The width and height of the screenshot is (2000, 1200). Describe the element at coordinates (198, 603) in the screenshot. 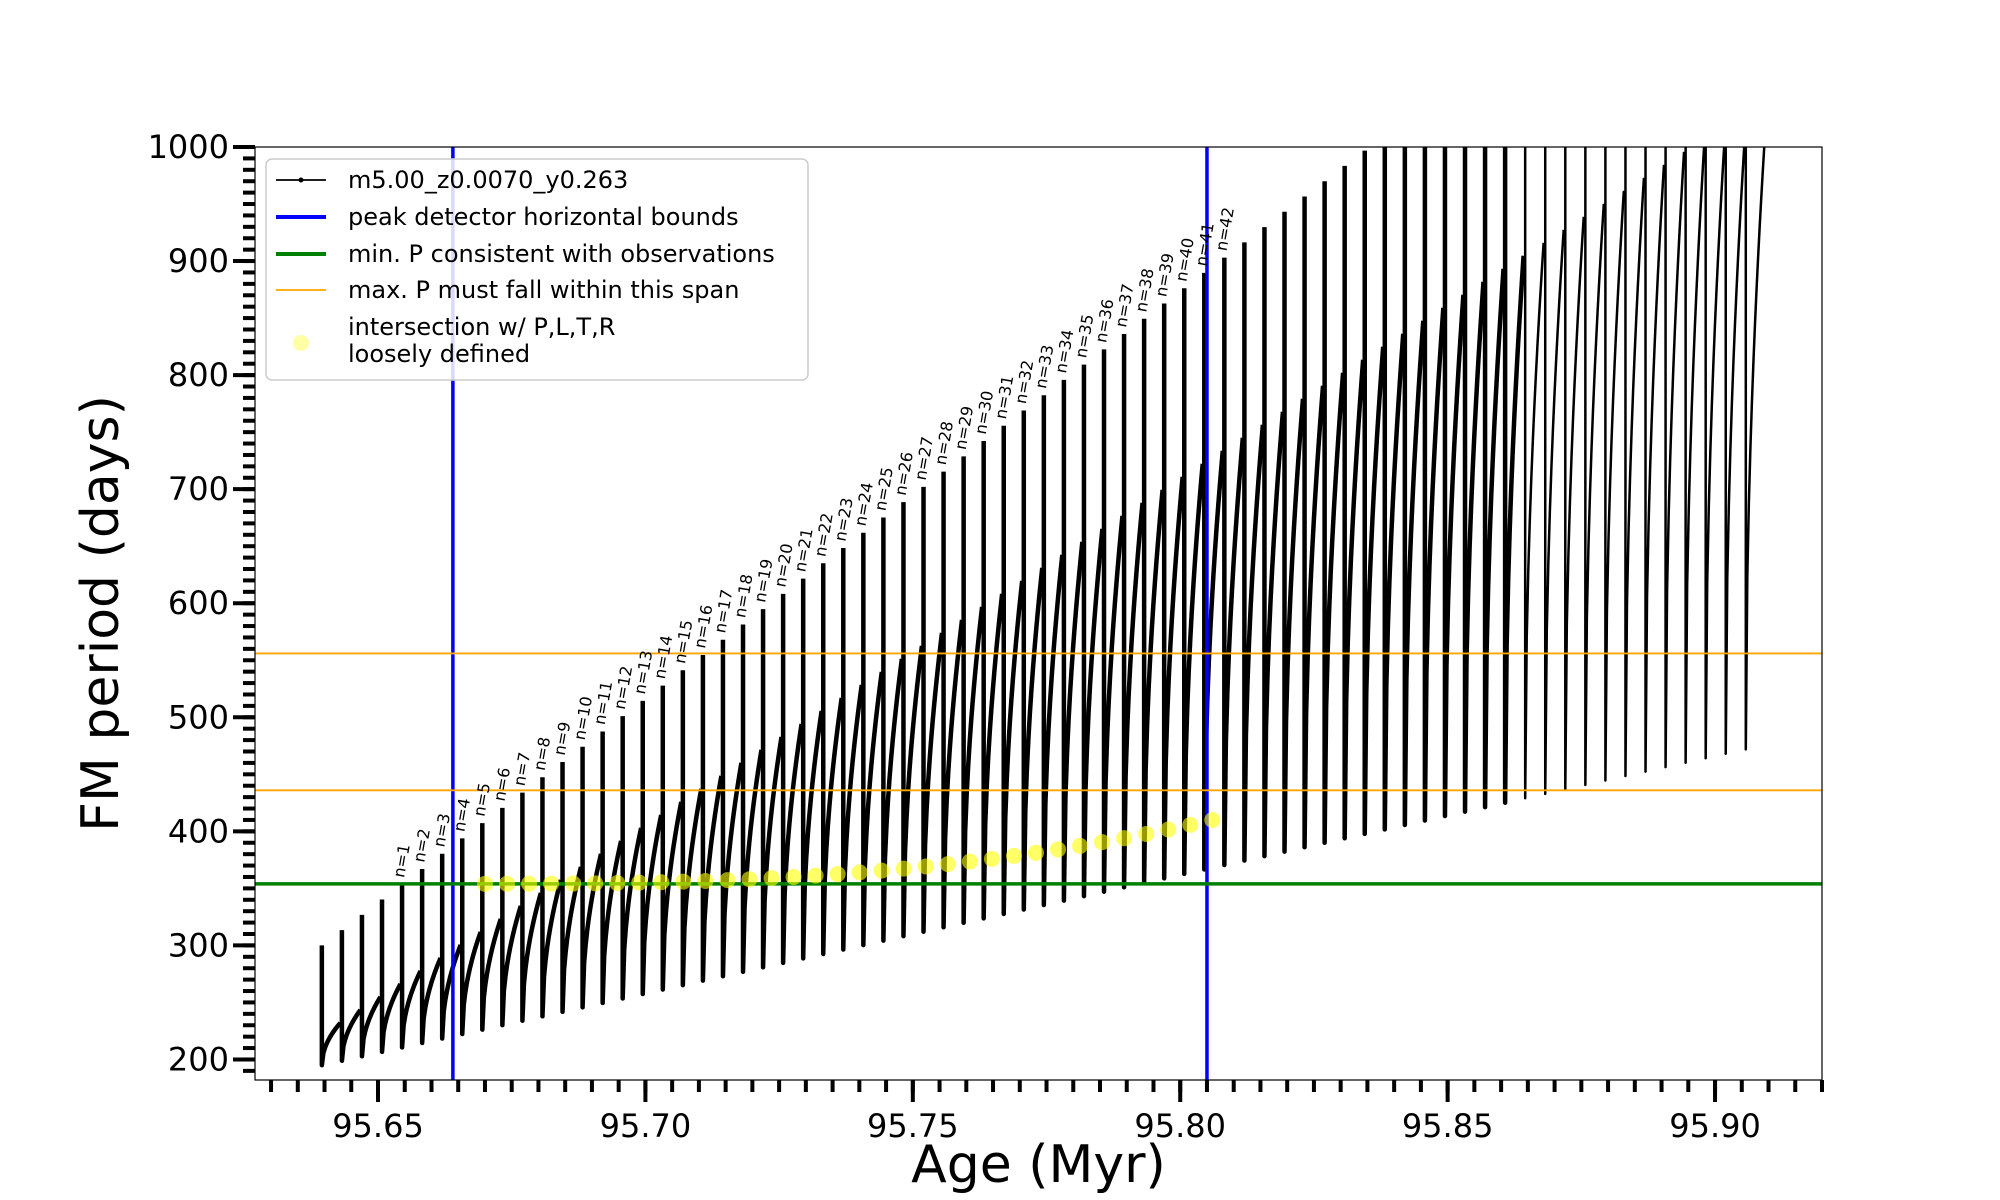

I see `y-tick-label: 600` at that location.